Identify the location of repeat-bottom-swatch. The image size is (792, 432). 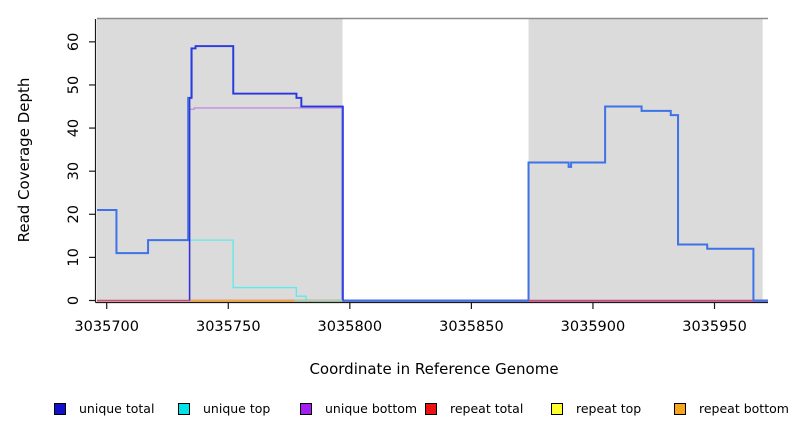
(680, 408).